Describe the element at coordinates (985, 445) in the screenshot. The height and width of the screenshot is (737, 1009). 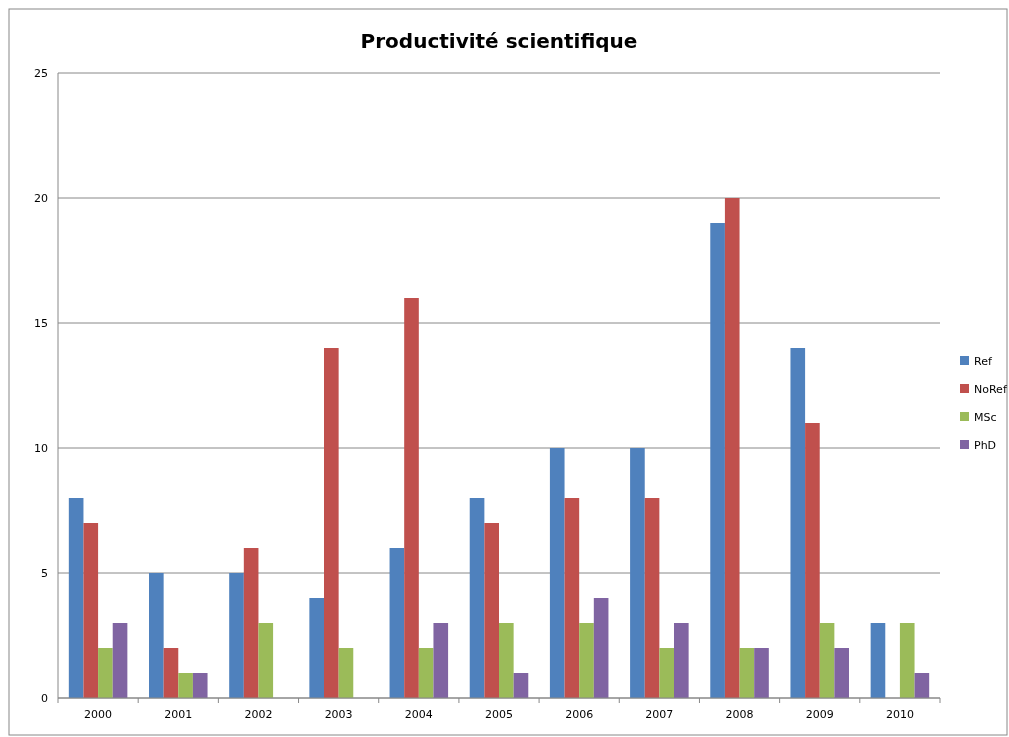
I see `legend-label: PhD` at that location.